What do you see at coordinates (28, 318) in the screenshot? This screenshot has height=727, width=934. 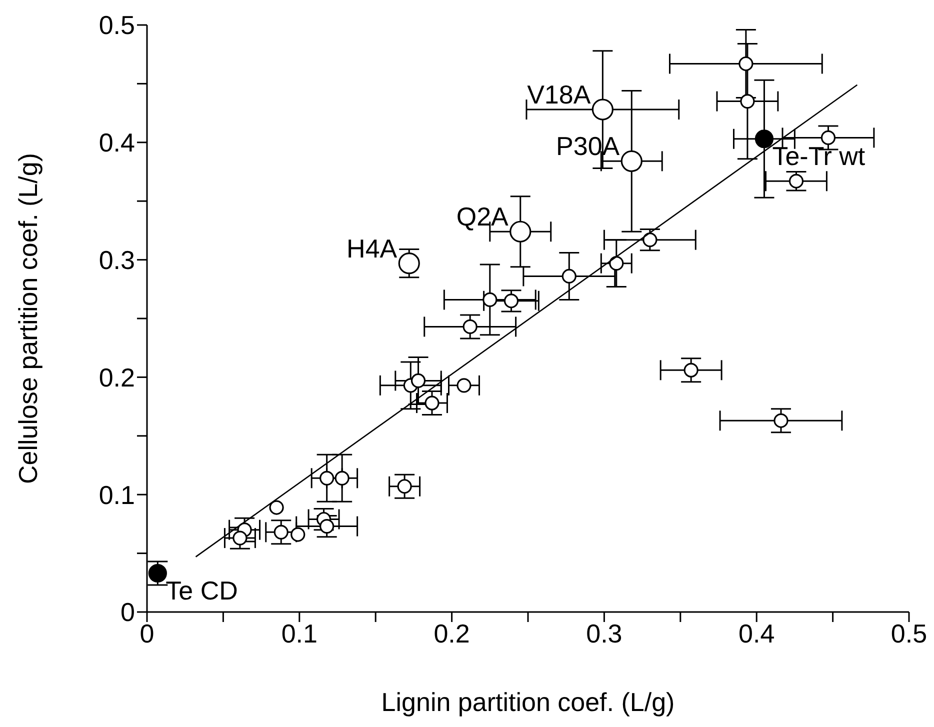 I see `y-axis-title: Cellulose partition coef. (L/g)` at bounding box center [28, 318].